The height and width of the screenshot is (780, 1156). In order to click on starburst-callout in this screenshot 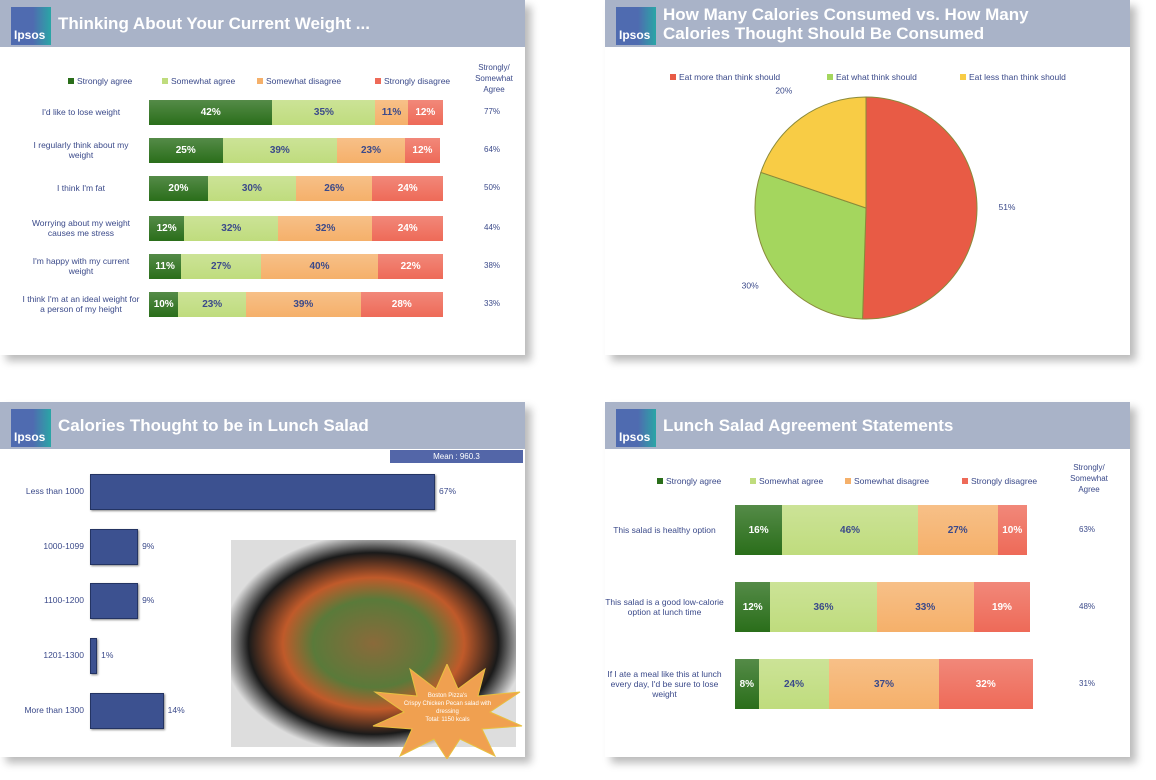, I will do `click(447, 711)`.